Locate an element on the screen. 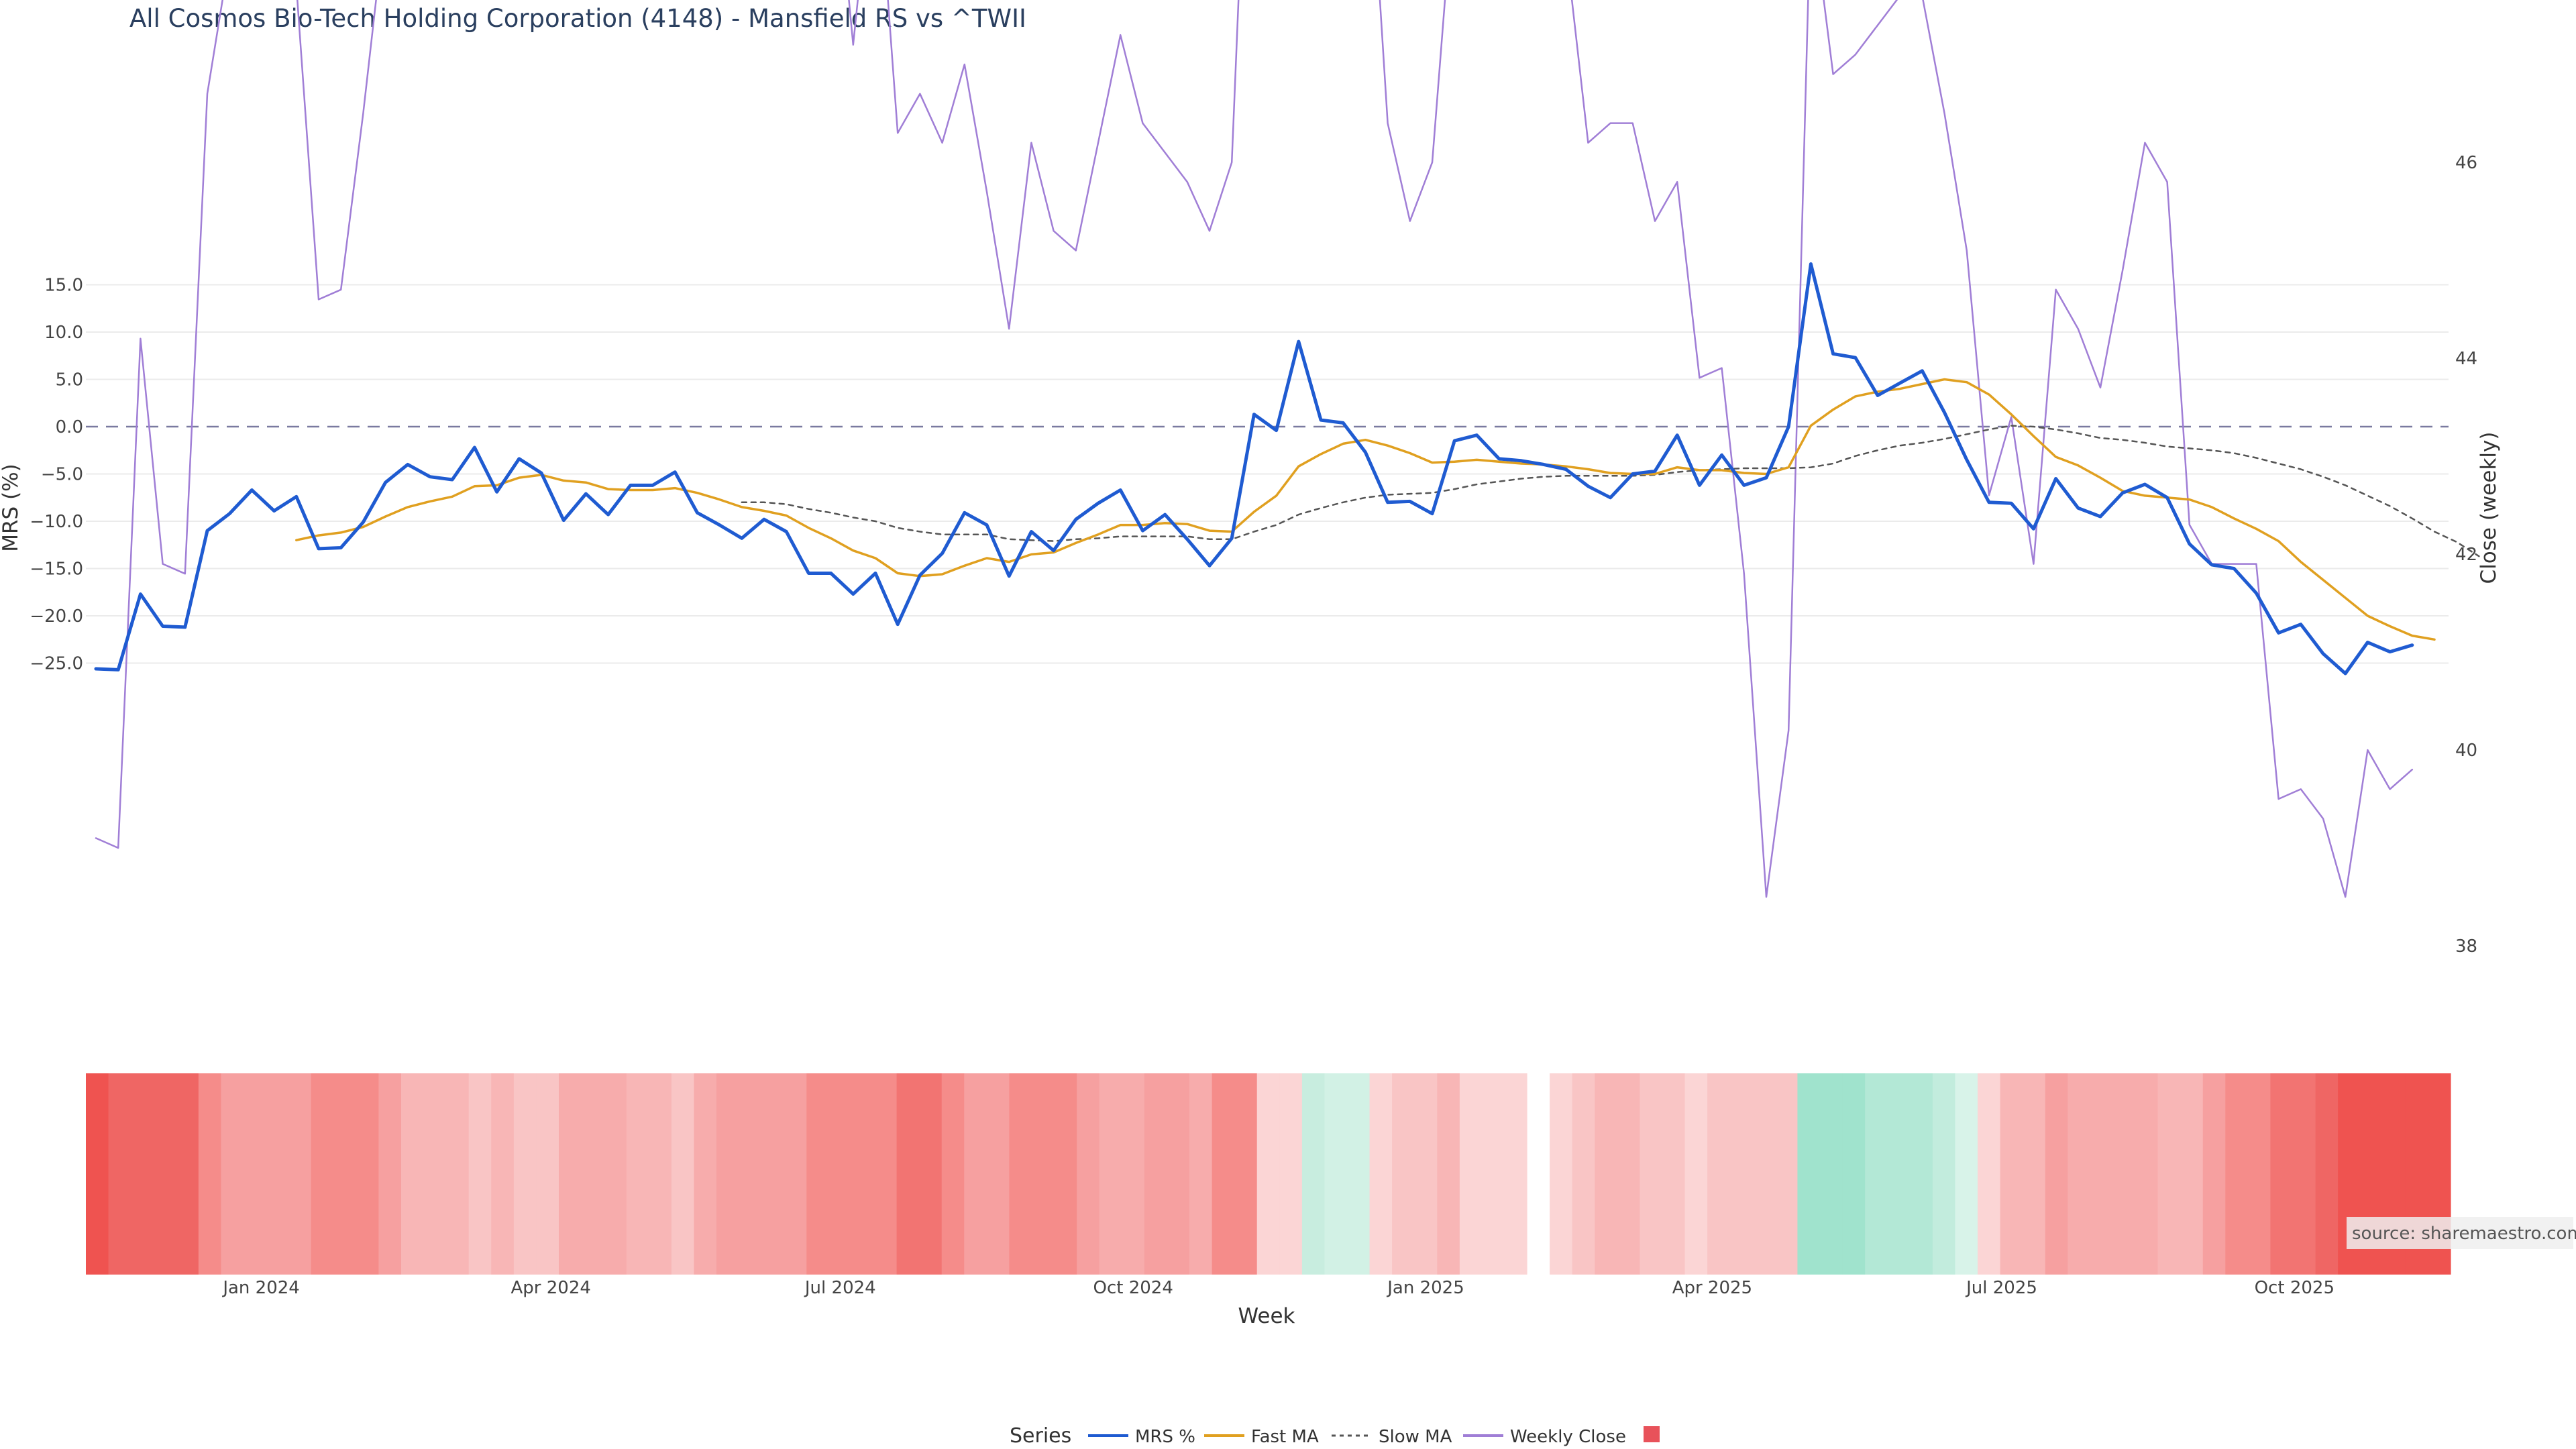  y-tick-label: 5.0 is located at coordinates (69, 380).